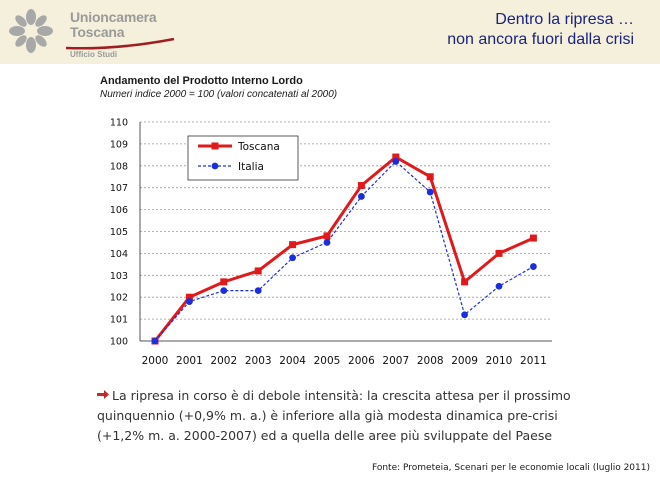  What do you see at coordinates (97, 32) in the screenshot?
I see `logo-line2: Toscana` at bounding box center [97, 32].